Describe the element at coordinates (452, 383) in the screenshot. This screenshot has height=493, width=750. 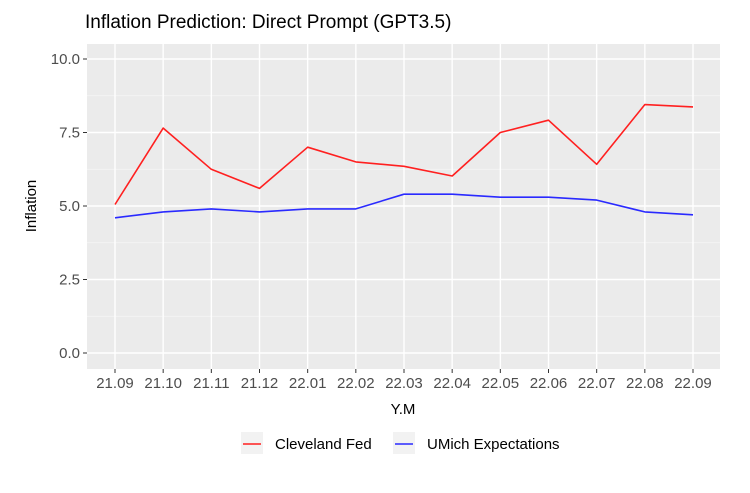
I see `x-tick-label: 22.04` at that location.